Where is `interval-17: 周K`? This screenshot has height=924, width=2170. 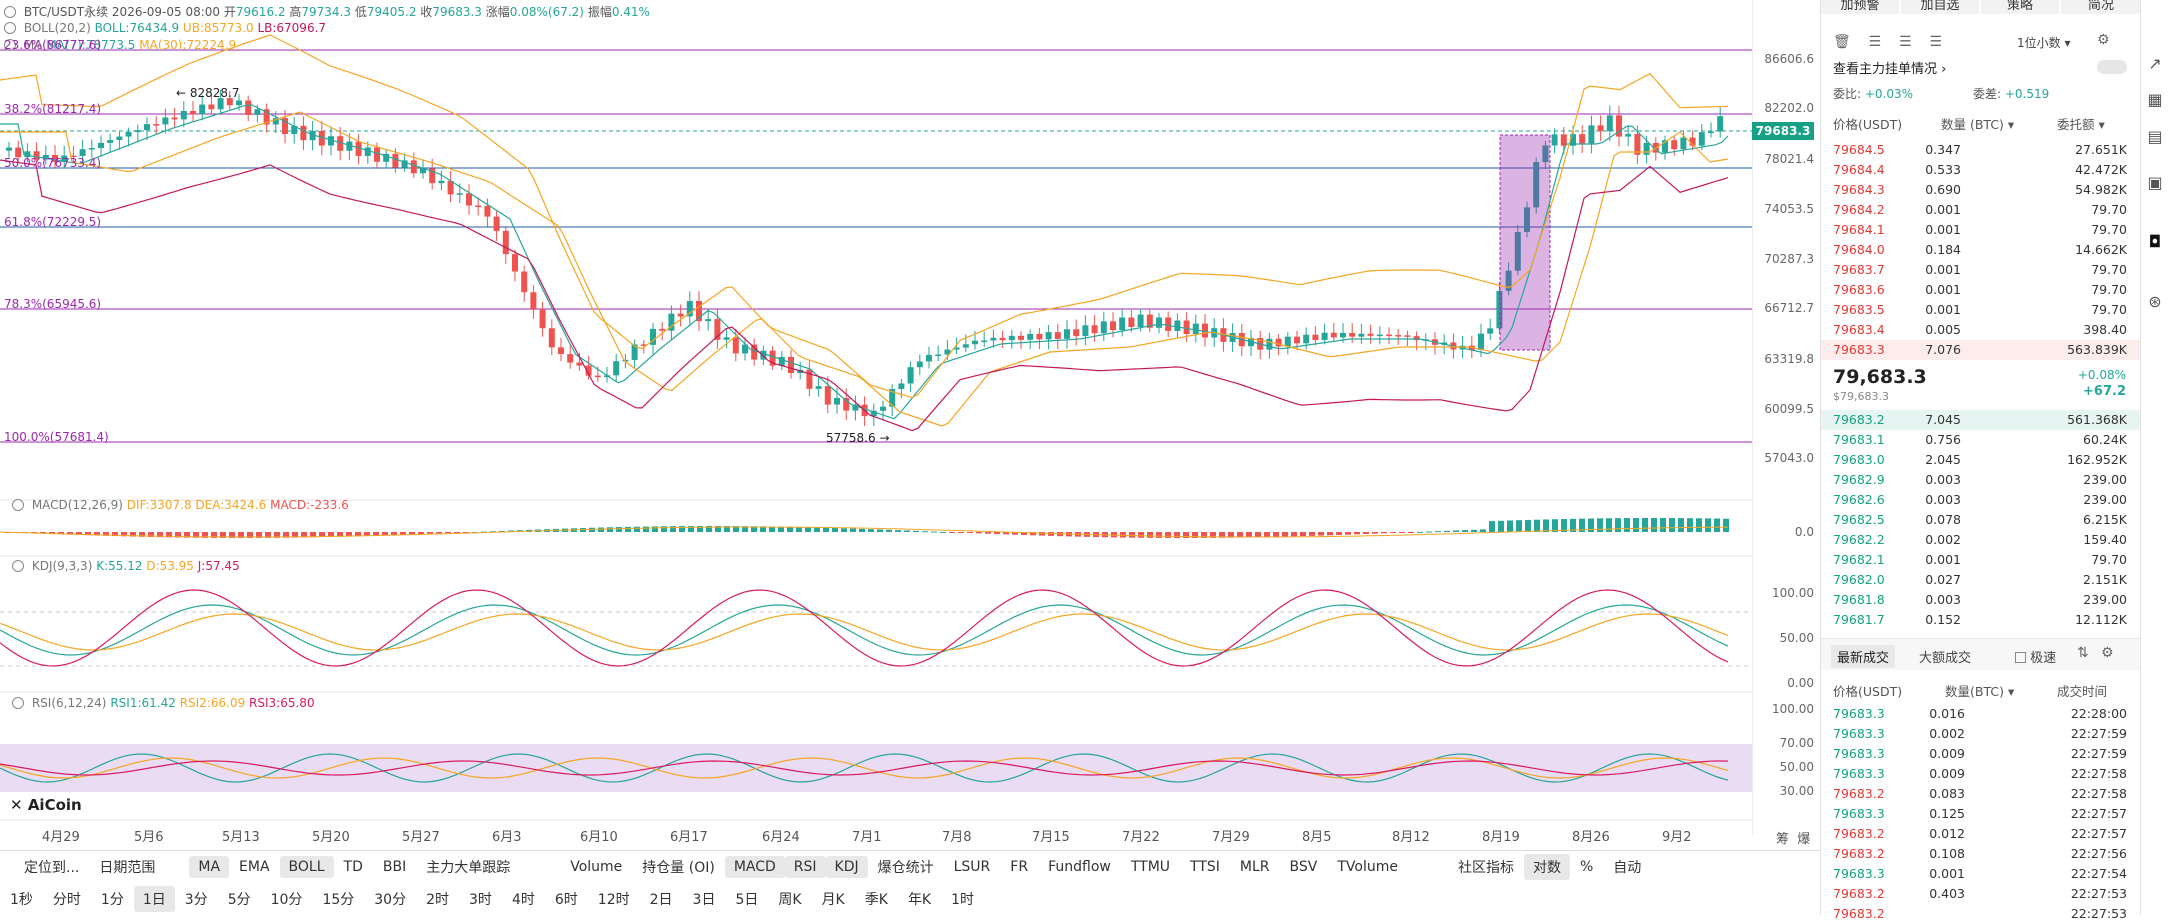 interval-17: 周K is located at coordinates (790, 900).